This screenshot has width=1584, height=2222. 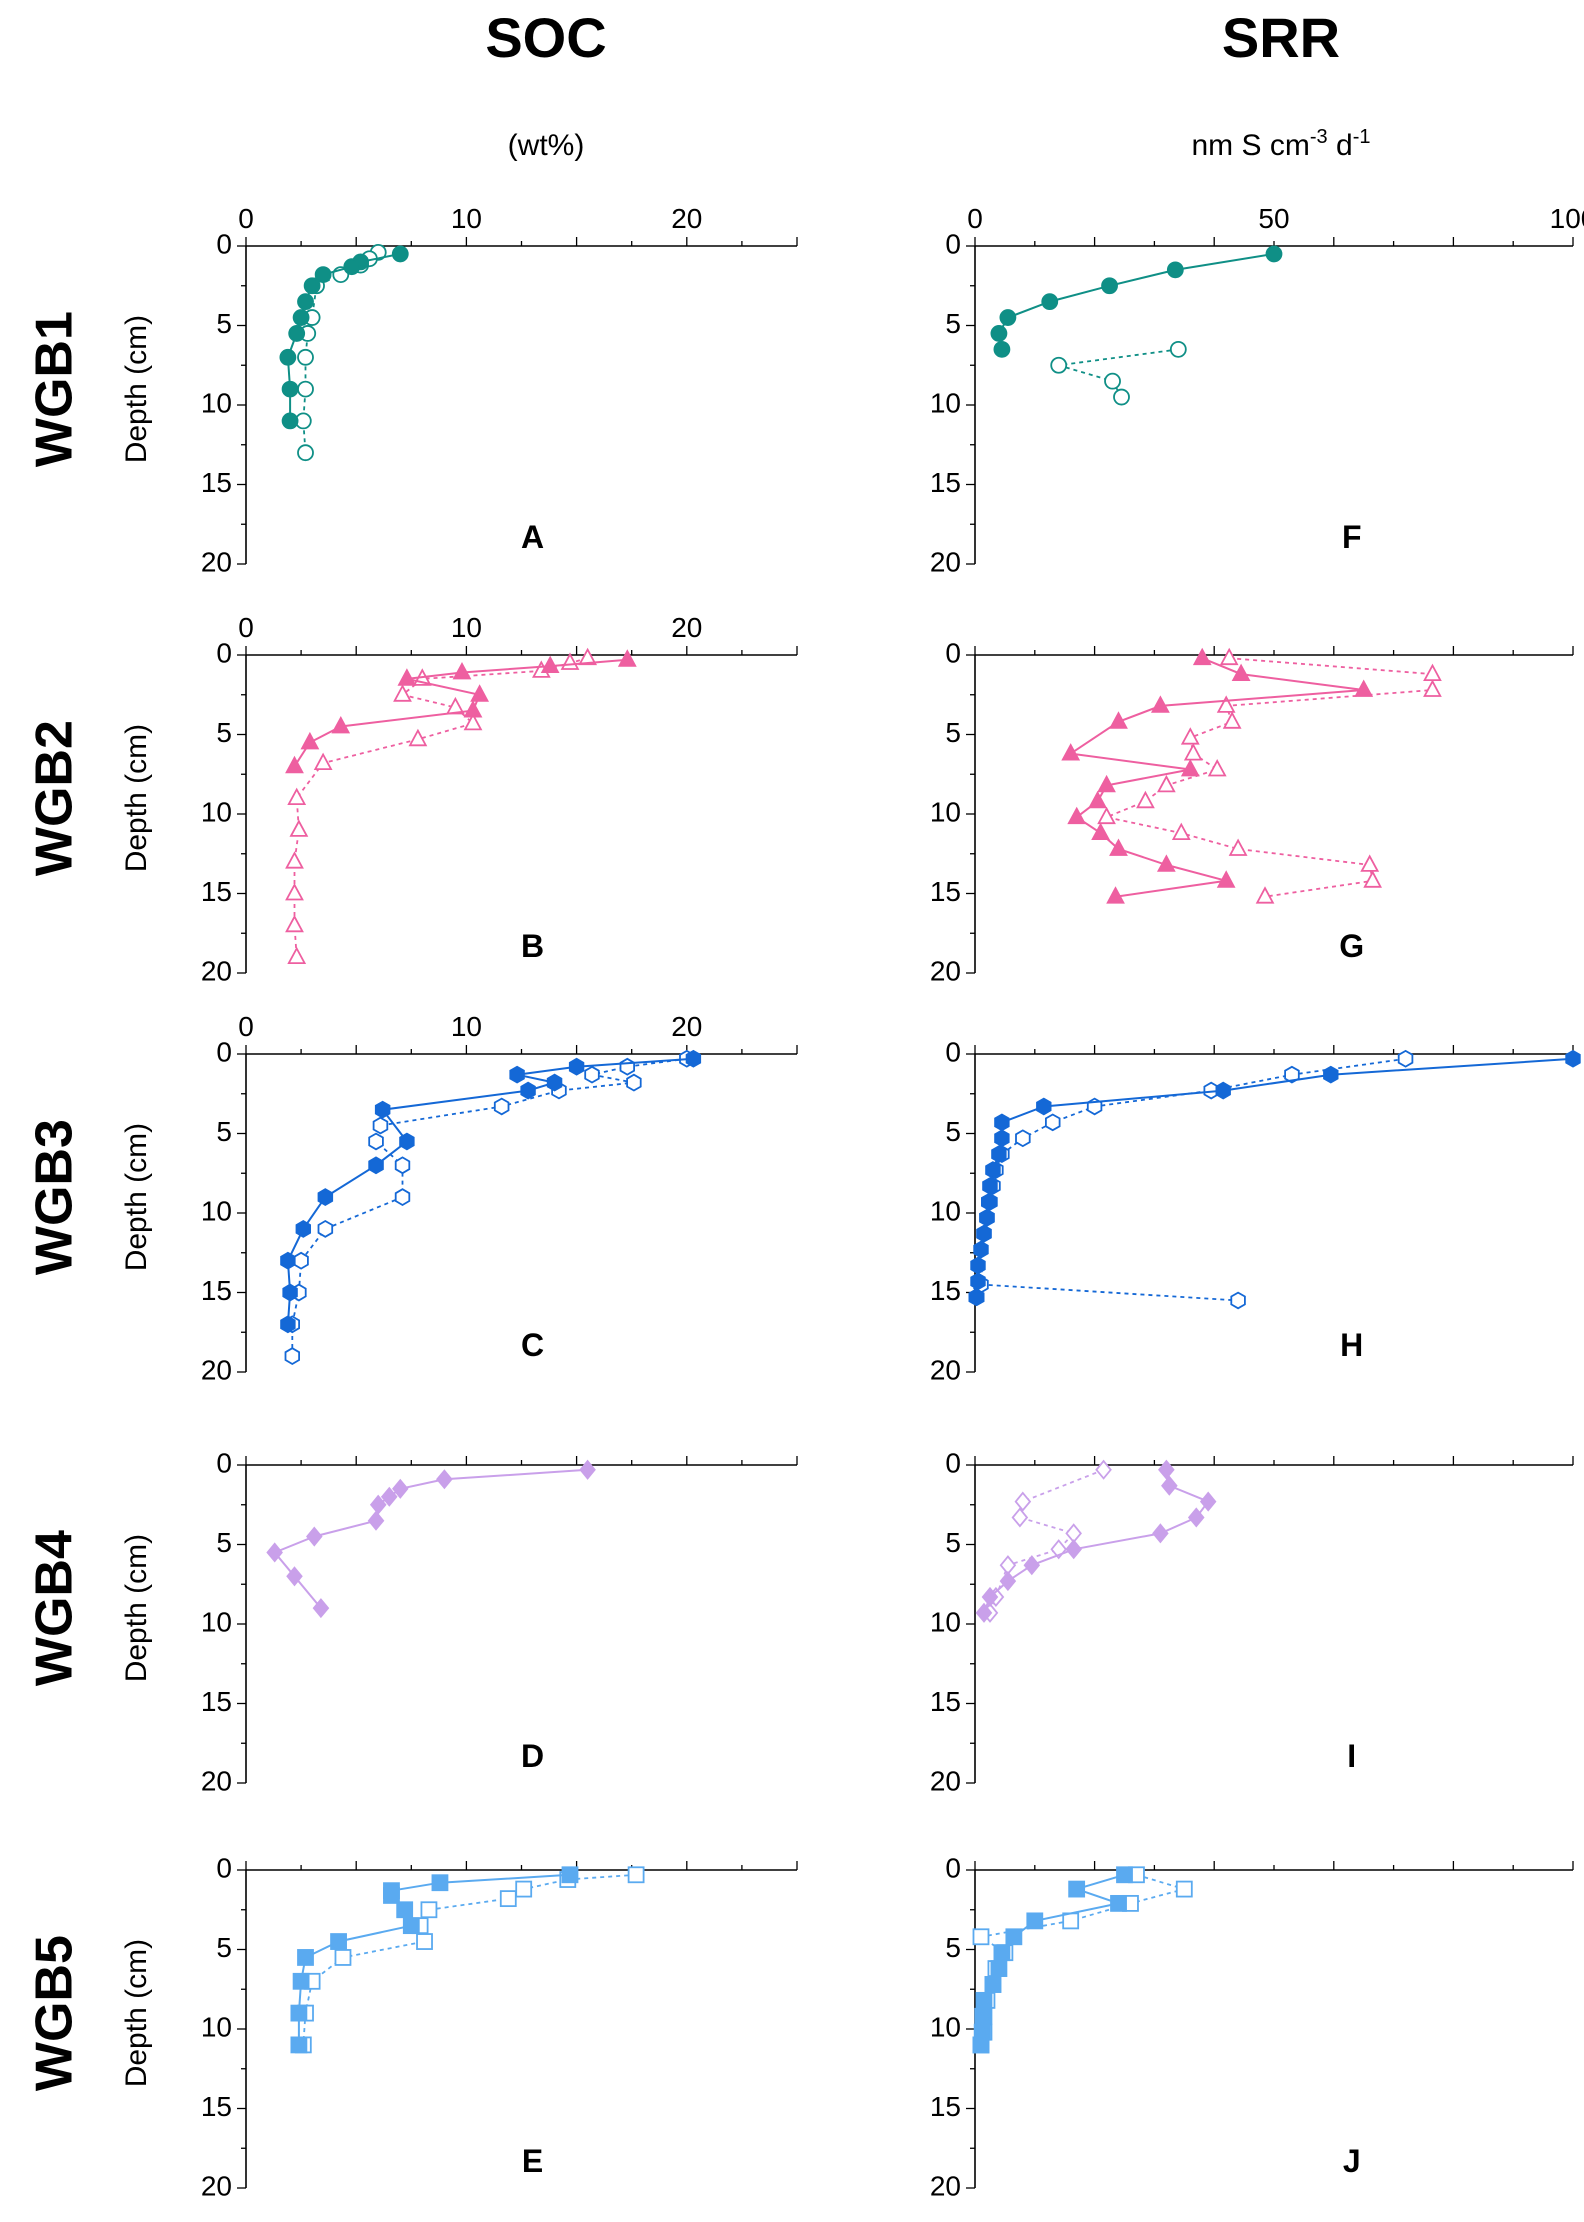 What do you see at coordinates (545, 37) in the screenshot?
I see `col-title-soc: SOC` at bounding box center [545, 37].